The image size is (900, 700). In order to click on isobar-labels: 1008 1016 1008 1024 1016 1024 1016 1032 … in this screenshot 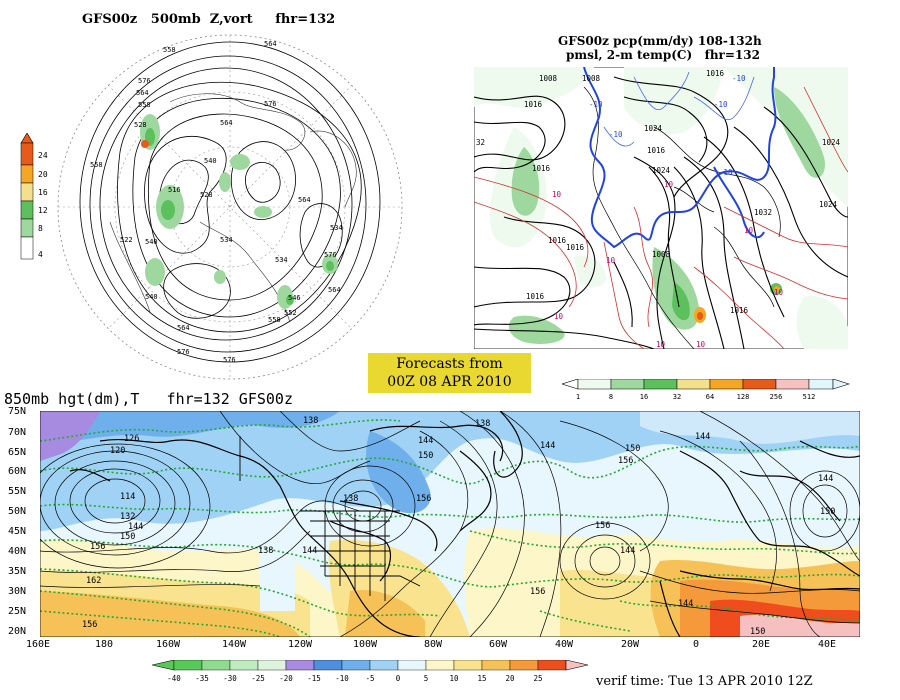, I will do `click(682, 192)`.